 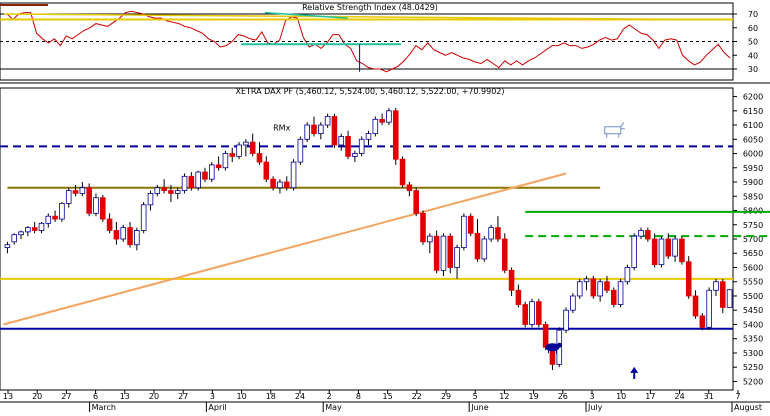 I want to click on price-y-tick-label: 6050, so click(x=753, y=139).